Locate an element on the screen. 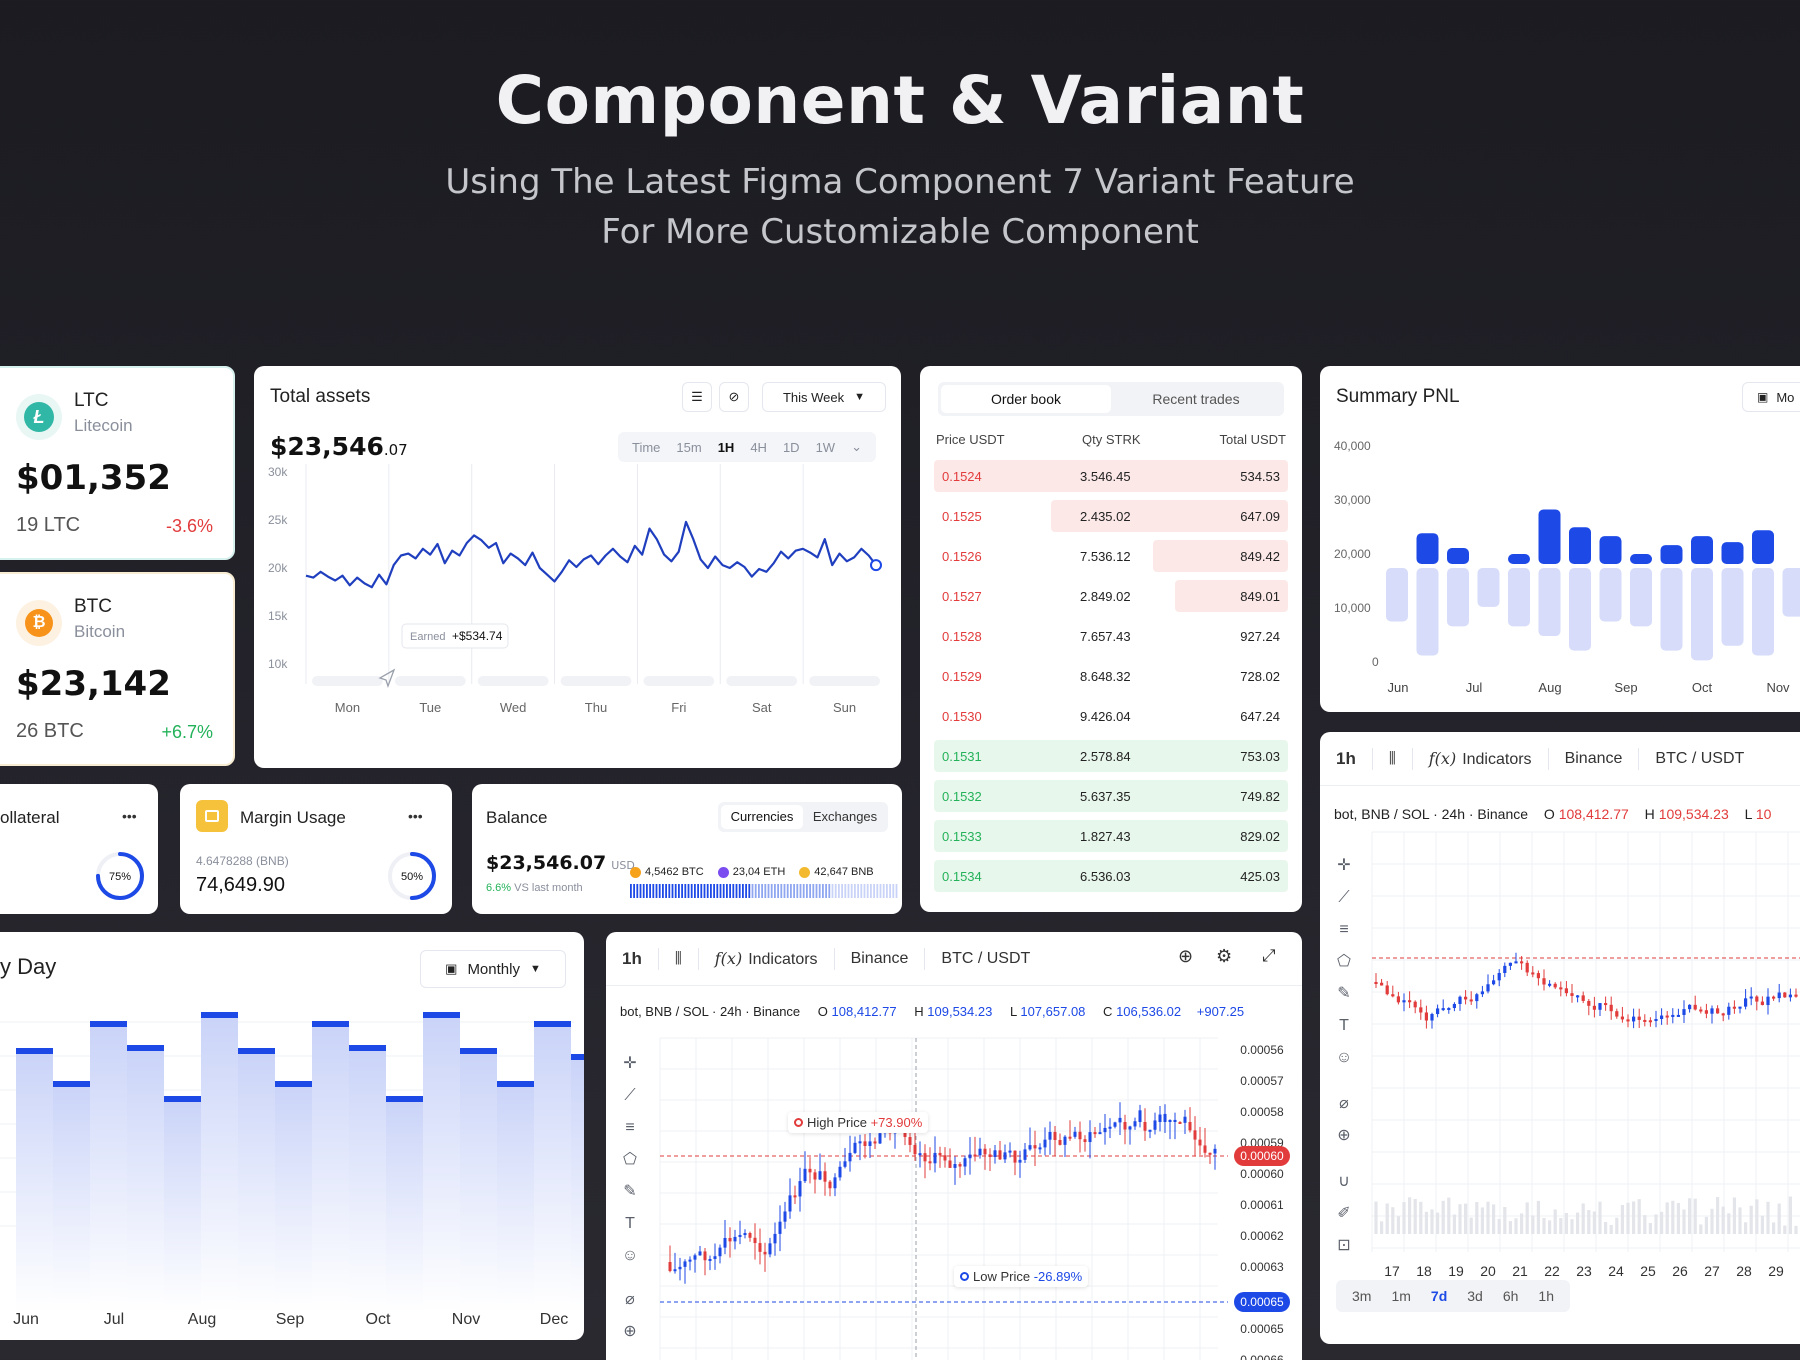  fullscreen-icon: ⤢ is located at coordinates (1269, 955).